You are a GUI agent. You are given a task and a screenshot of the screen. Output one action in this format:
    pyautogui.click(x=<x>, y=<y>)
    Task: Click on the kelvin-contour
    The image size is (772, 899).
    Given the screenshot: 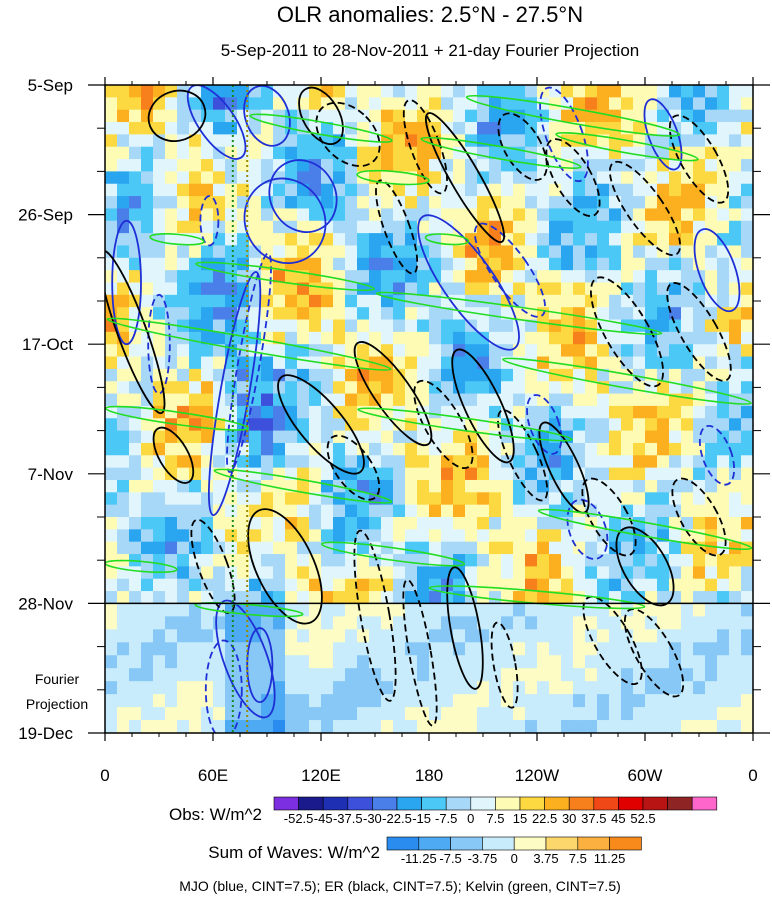 What is the action you would take?
    pyautogui.click(x=447, y=239)
    